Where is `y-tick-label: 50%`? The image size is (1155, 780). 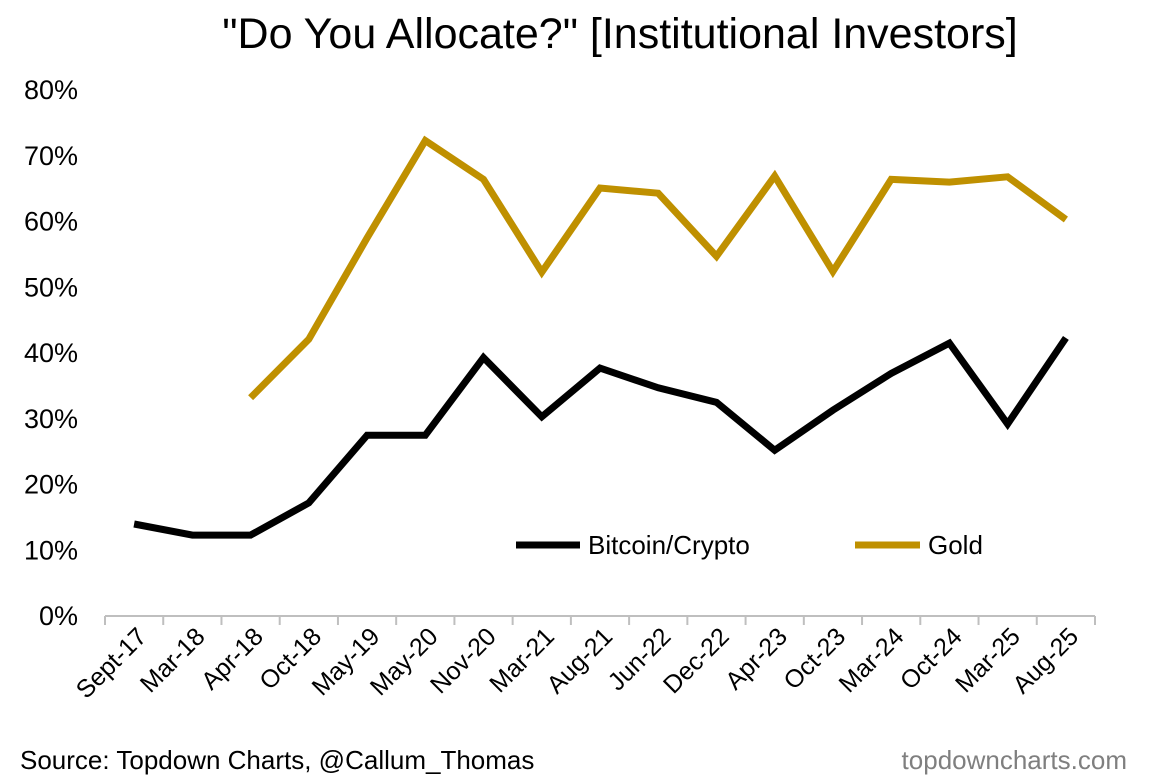
y-tick-label: 50% is located at coordinates (51, 287).